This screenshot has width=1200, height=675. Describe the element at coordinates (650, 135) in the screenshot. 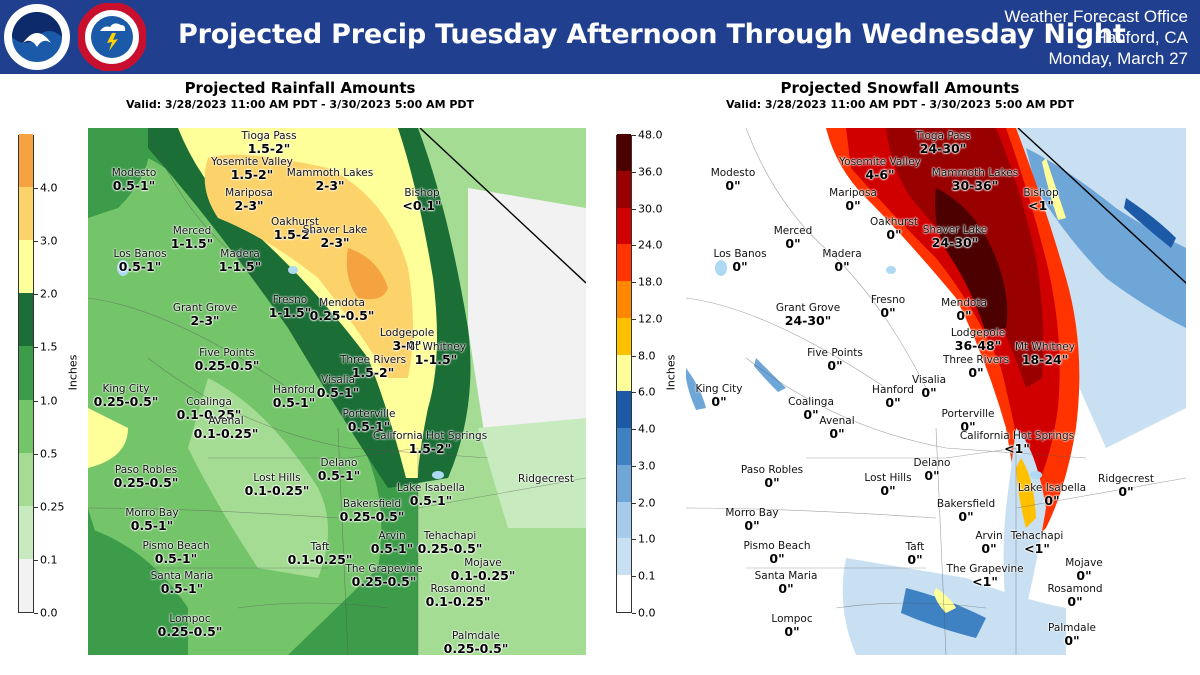

I see `snow-colorbar-tick-label: 48.0` at that location.